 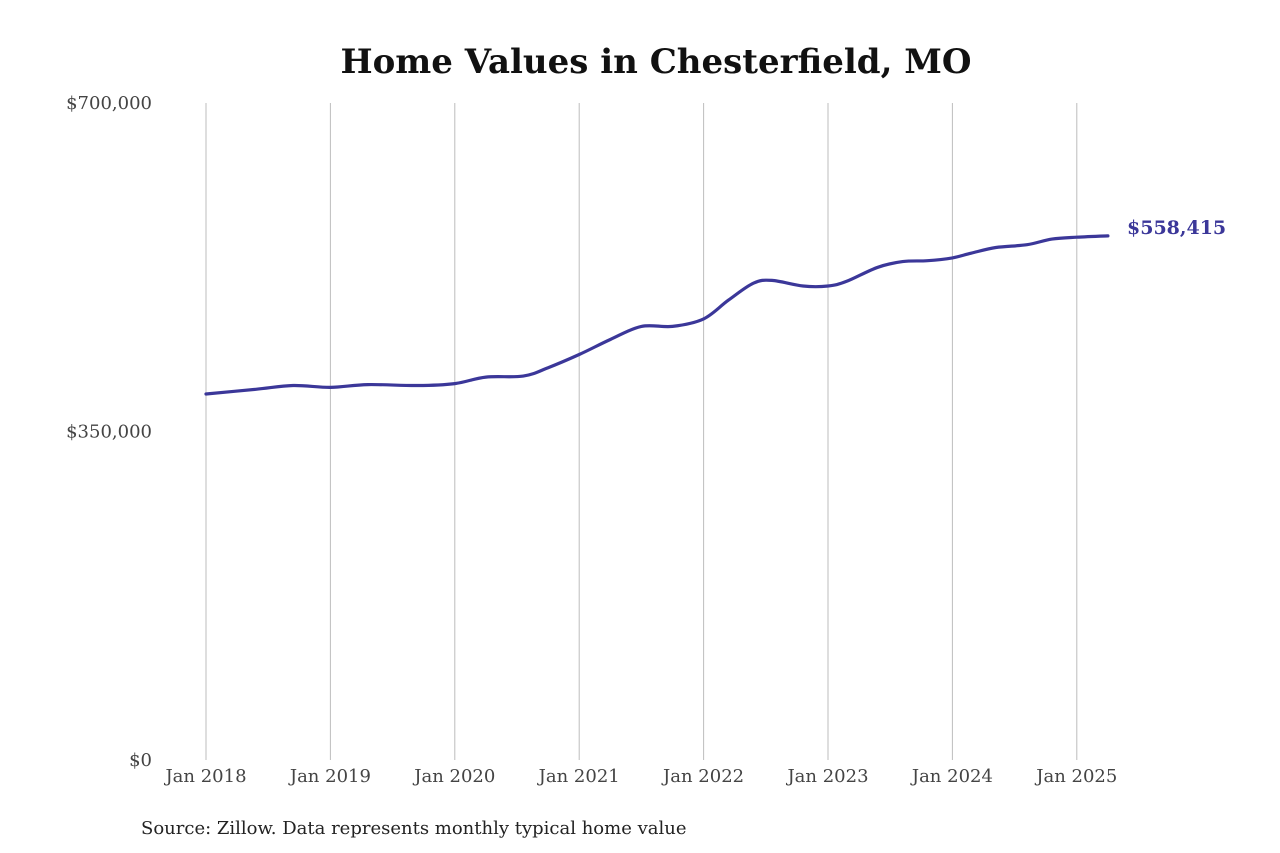 What do you see at coordinates (1075, 776) in the screenshot?
I see `x-tick-label: Jan 2025` at bounding box center [1075, 776].